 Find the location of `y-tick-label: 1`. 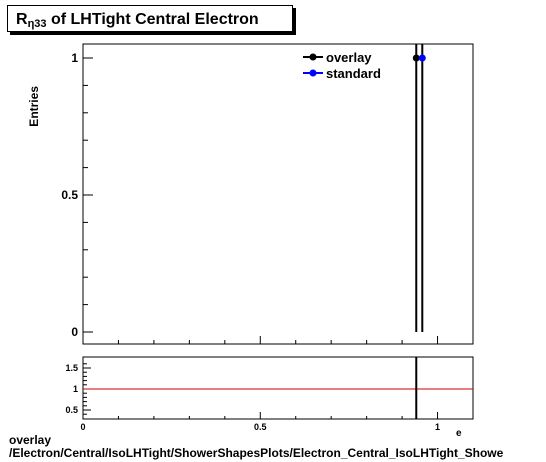

y-tick-label: 1 is located at coordinates (74, 58).